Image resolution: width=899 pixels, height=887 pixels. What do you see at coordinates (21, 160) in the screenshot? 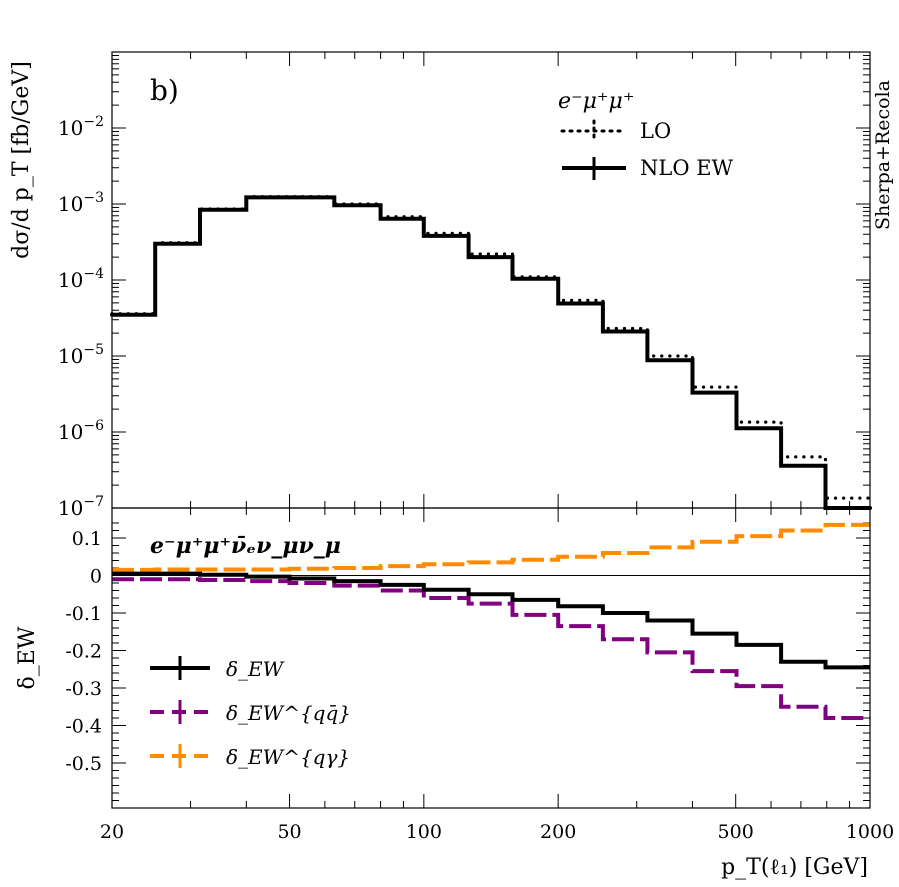
I see `top-y-axis-label: dσ/d p_T [fb/GeV]` at bounding box center [21, 160].